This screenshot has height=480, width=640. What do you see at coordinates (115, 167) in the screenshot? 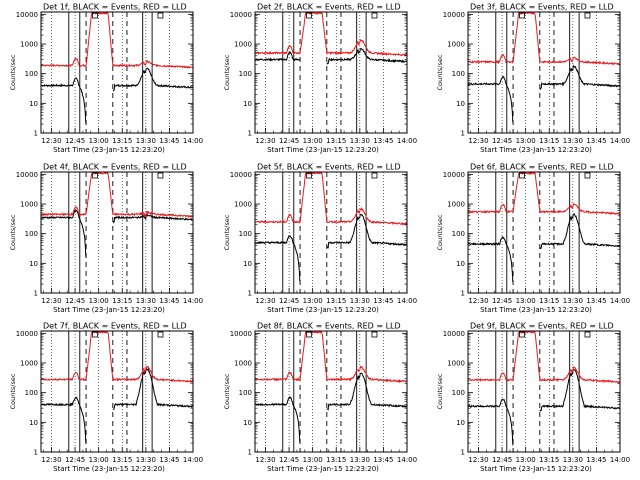
I see `panel-title: Det 4f, BLACK = Events, RED = LLD` at bounding box center [115, 167].